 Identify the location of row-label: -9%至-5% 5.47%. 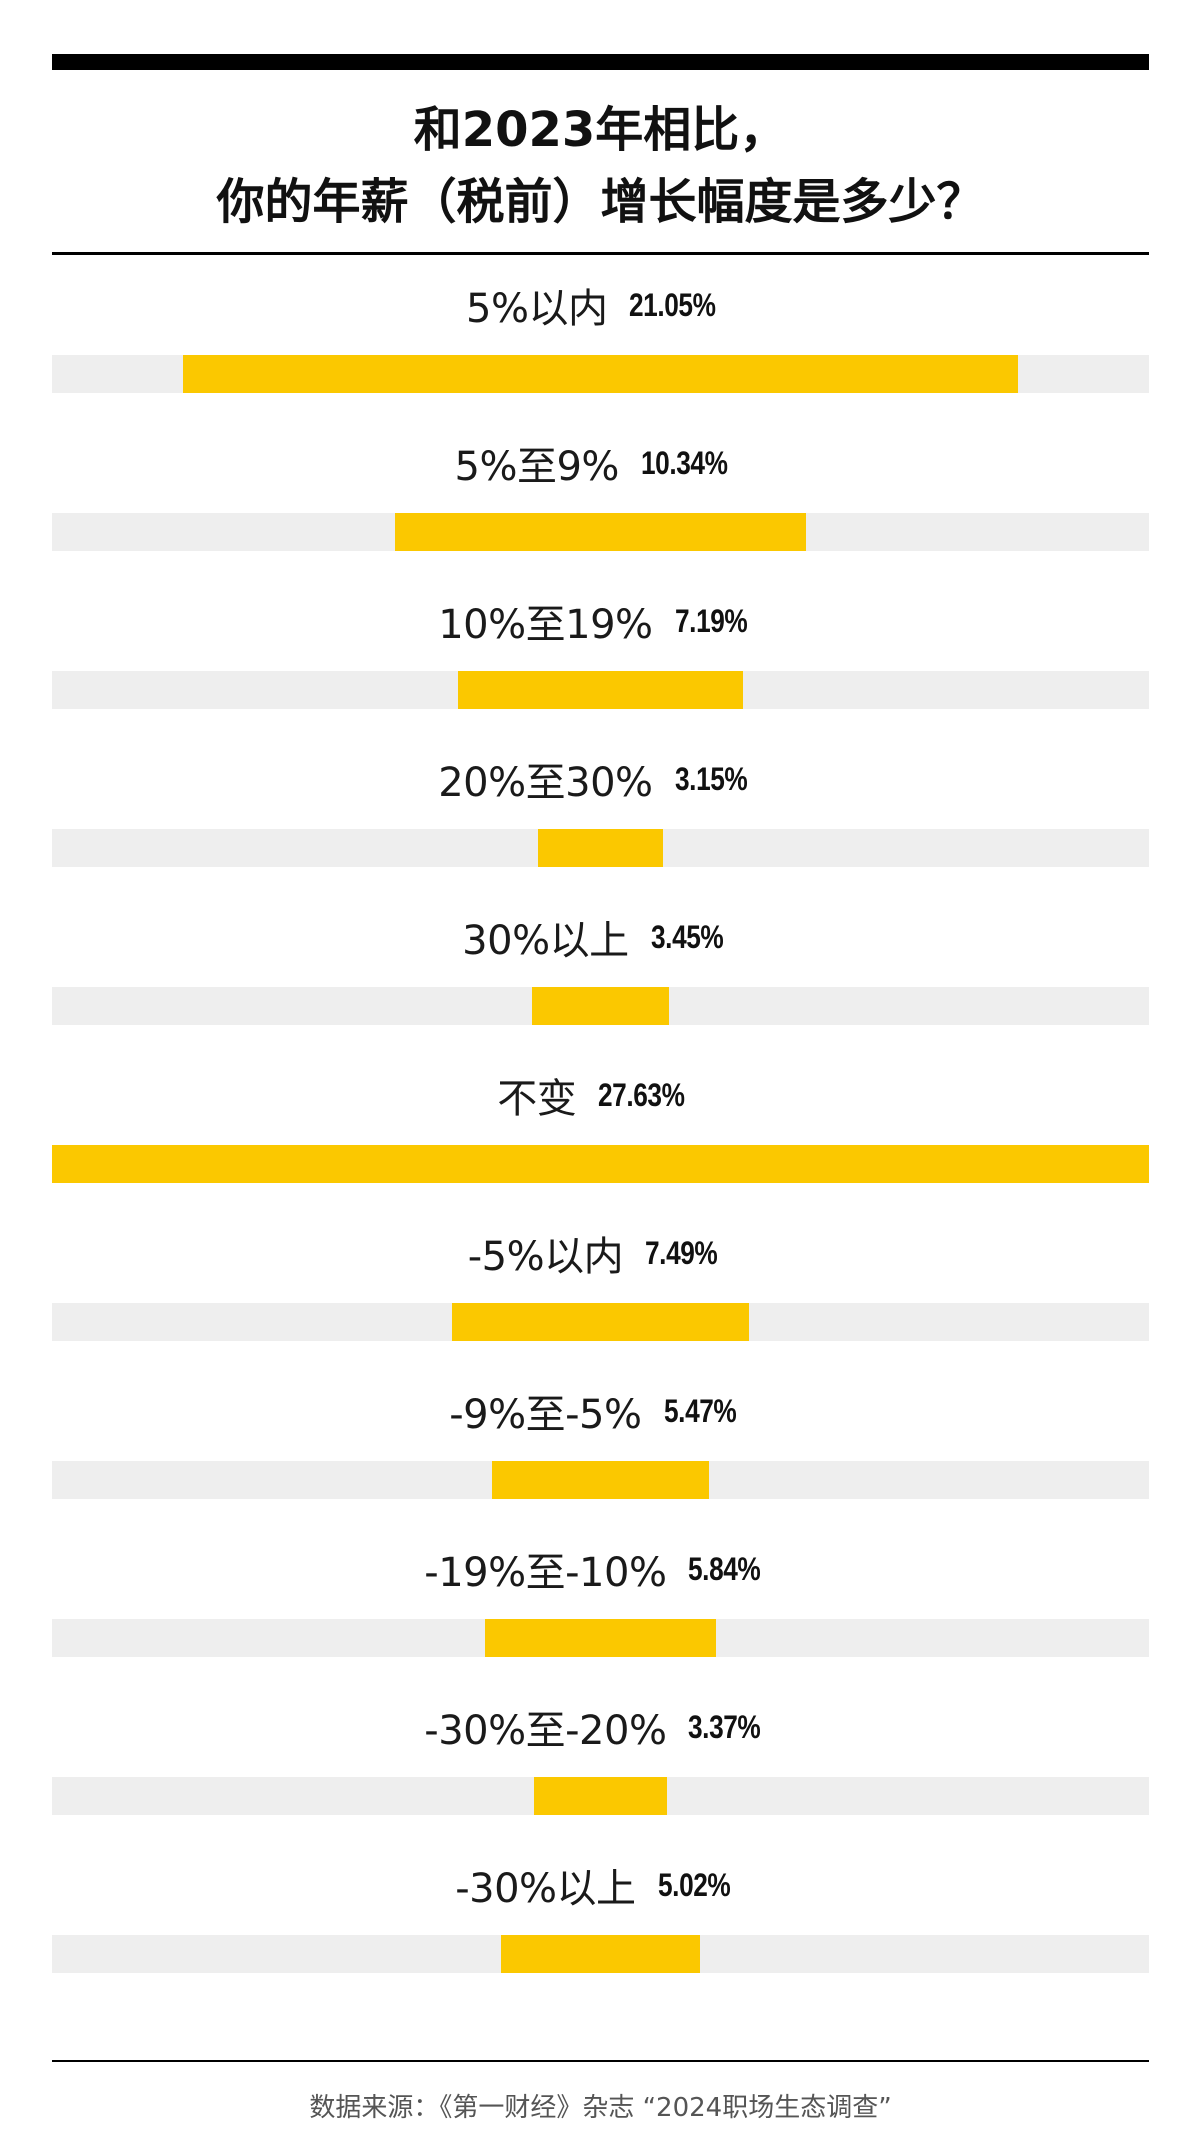
(600, 1411).